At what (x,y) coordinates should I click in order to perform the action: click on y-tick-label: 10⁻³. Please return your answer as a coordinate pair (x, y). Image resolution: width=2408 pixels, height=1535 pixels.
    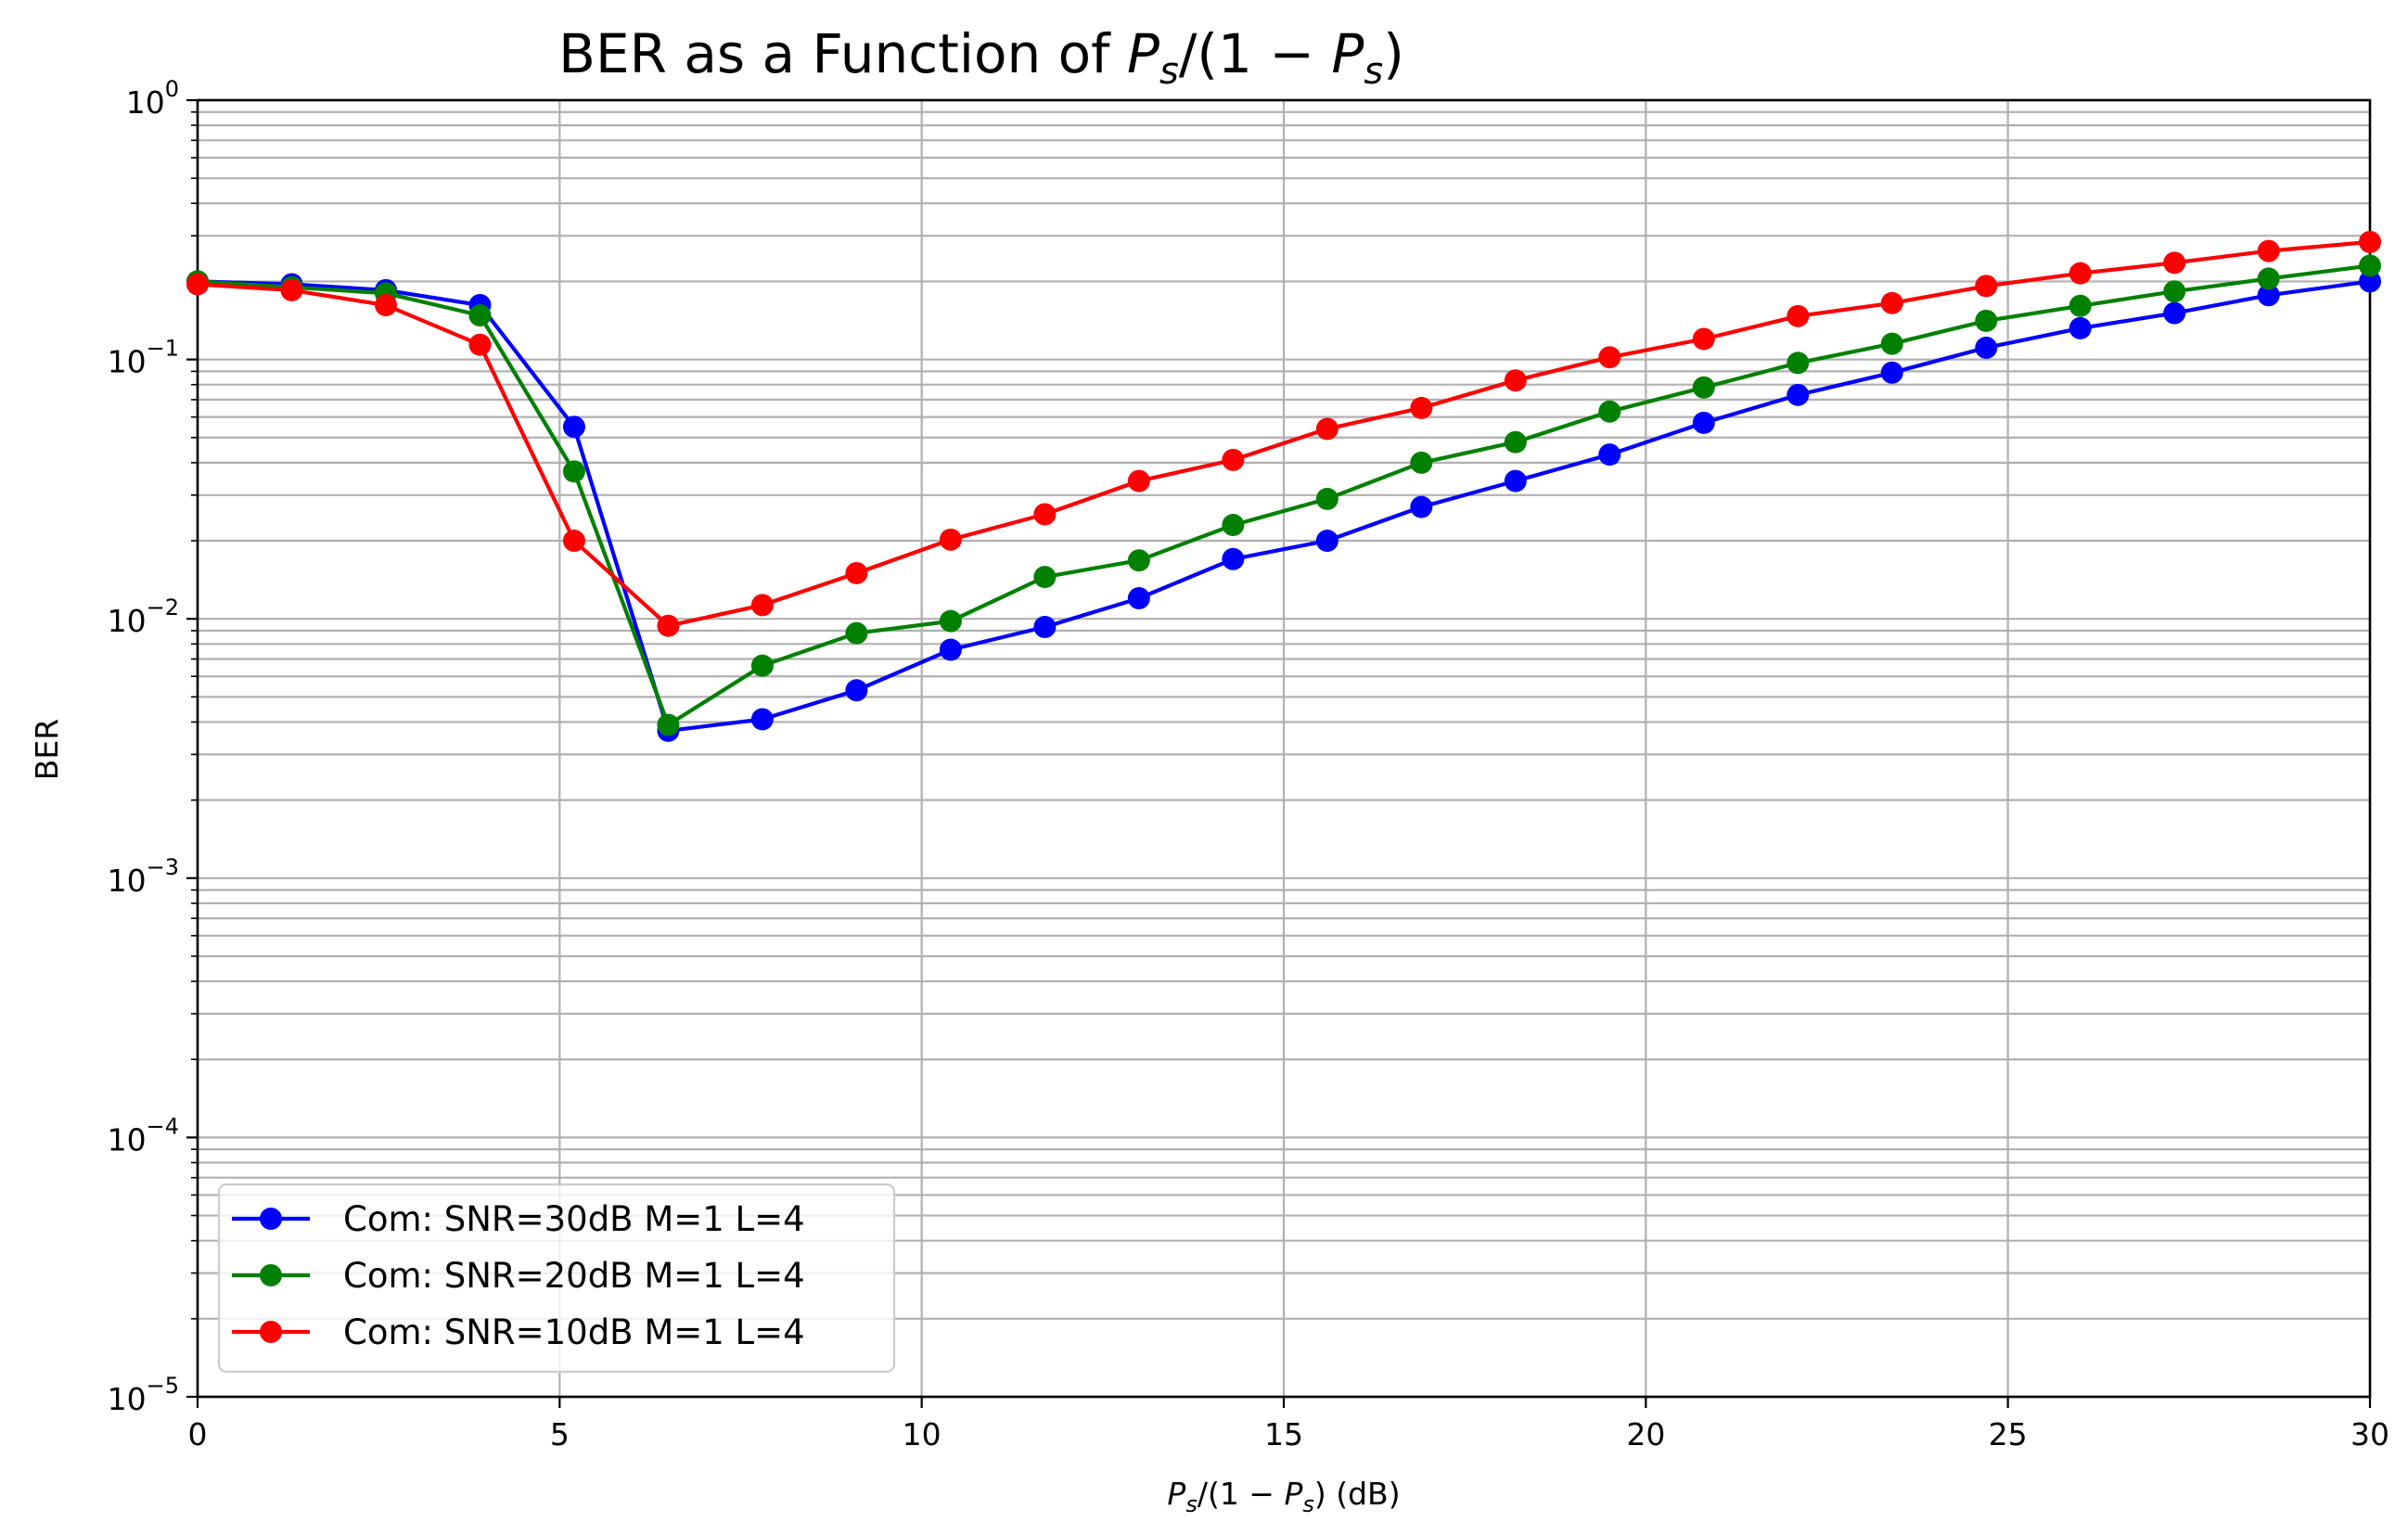
    Looking at the image, I should click on (143, 877).